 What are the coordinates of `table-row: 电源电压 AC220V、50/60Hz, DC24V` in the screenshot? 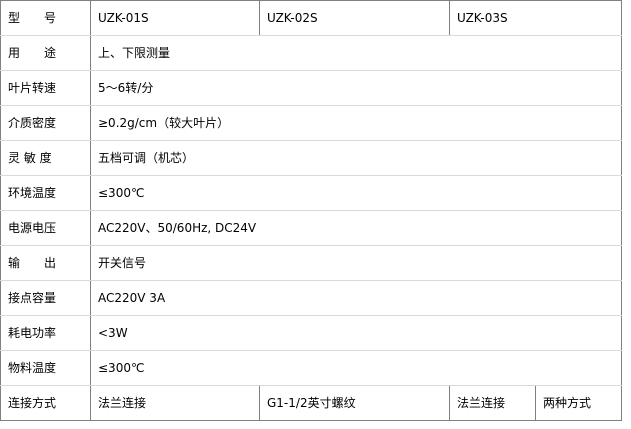 It's located at (311, 228).